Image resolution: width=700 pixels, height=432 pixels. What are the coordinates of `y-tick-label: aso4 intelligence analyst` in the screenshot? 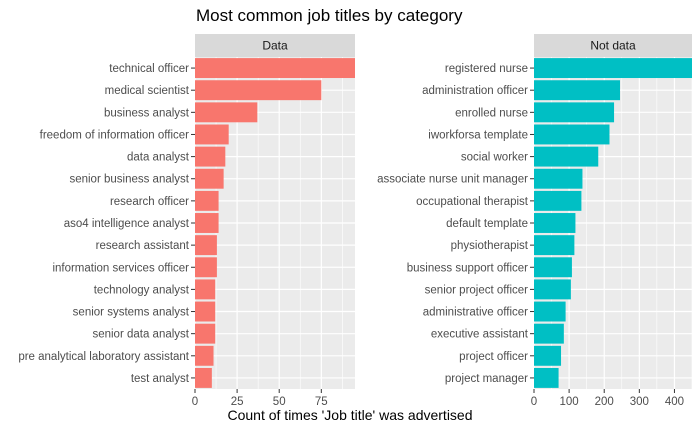 It's located at (127, 224).